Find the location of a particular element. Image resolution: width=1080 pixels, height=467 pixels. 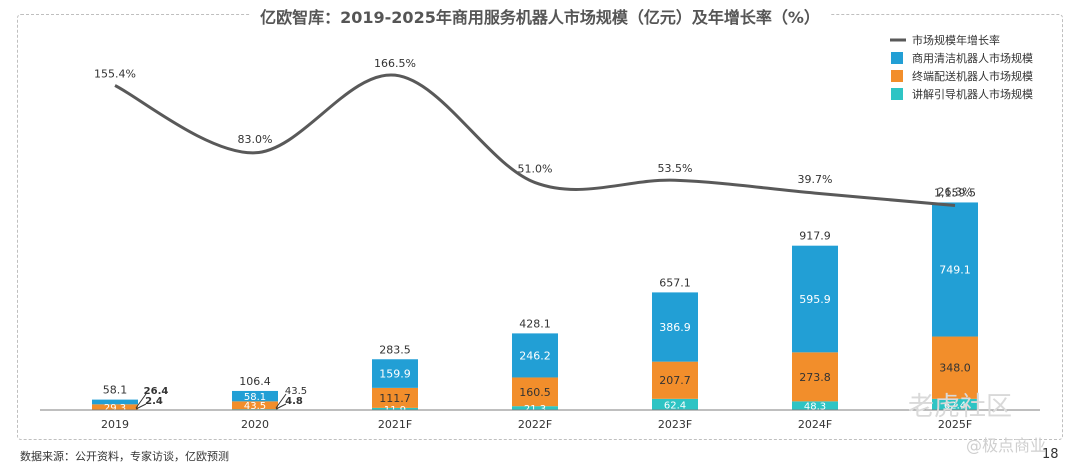

bar-value-cleaning: 58.1 is located at coordinates (255, 397).